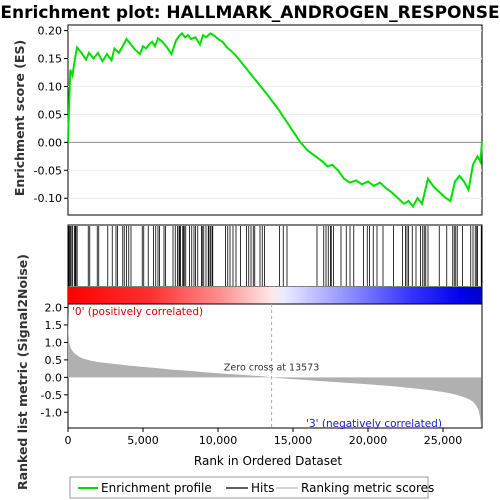 The image size is (500, 500). Describe the element at coordinates (271, 367) in the screenshot. I see `zero-cross-label: Zero cross at 13573` at that location.